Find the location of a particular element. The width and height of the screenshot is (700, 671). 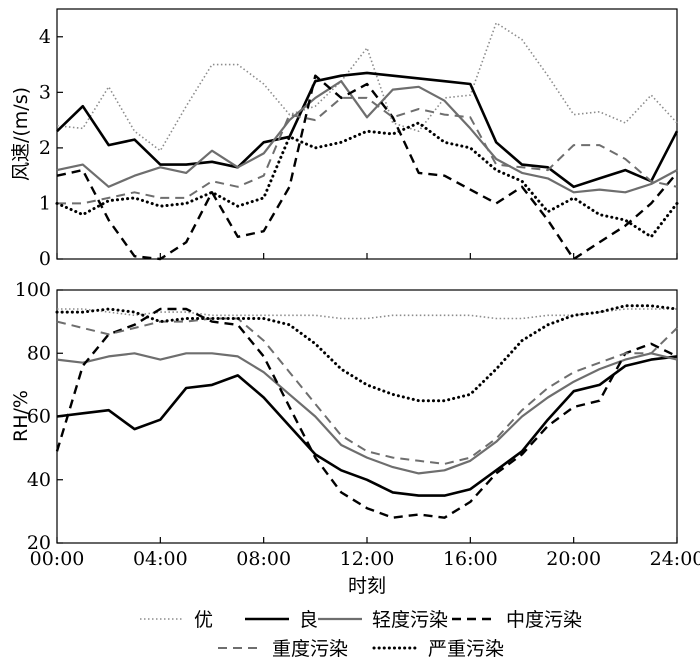

x-tick-label: 04:00 is located at coordinates (160, 559).